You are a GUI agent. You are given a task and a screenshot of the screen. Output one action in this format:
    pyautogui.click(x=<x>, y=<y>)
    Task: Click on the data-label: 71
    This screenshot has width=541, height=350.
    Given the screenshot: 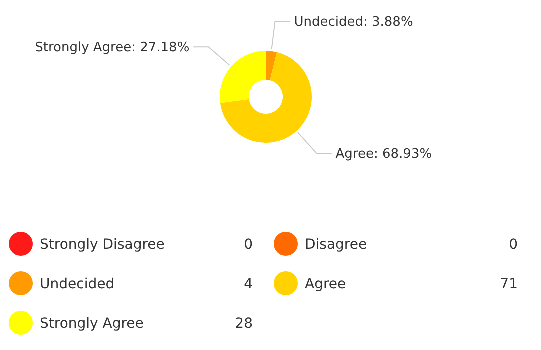 What is the action you would take?
    pyautogui.click(x=509, y=284)
    